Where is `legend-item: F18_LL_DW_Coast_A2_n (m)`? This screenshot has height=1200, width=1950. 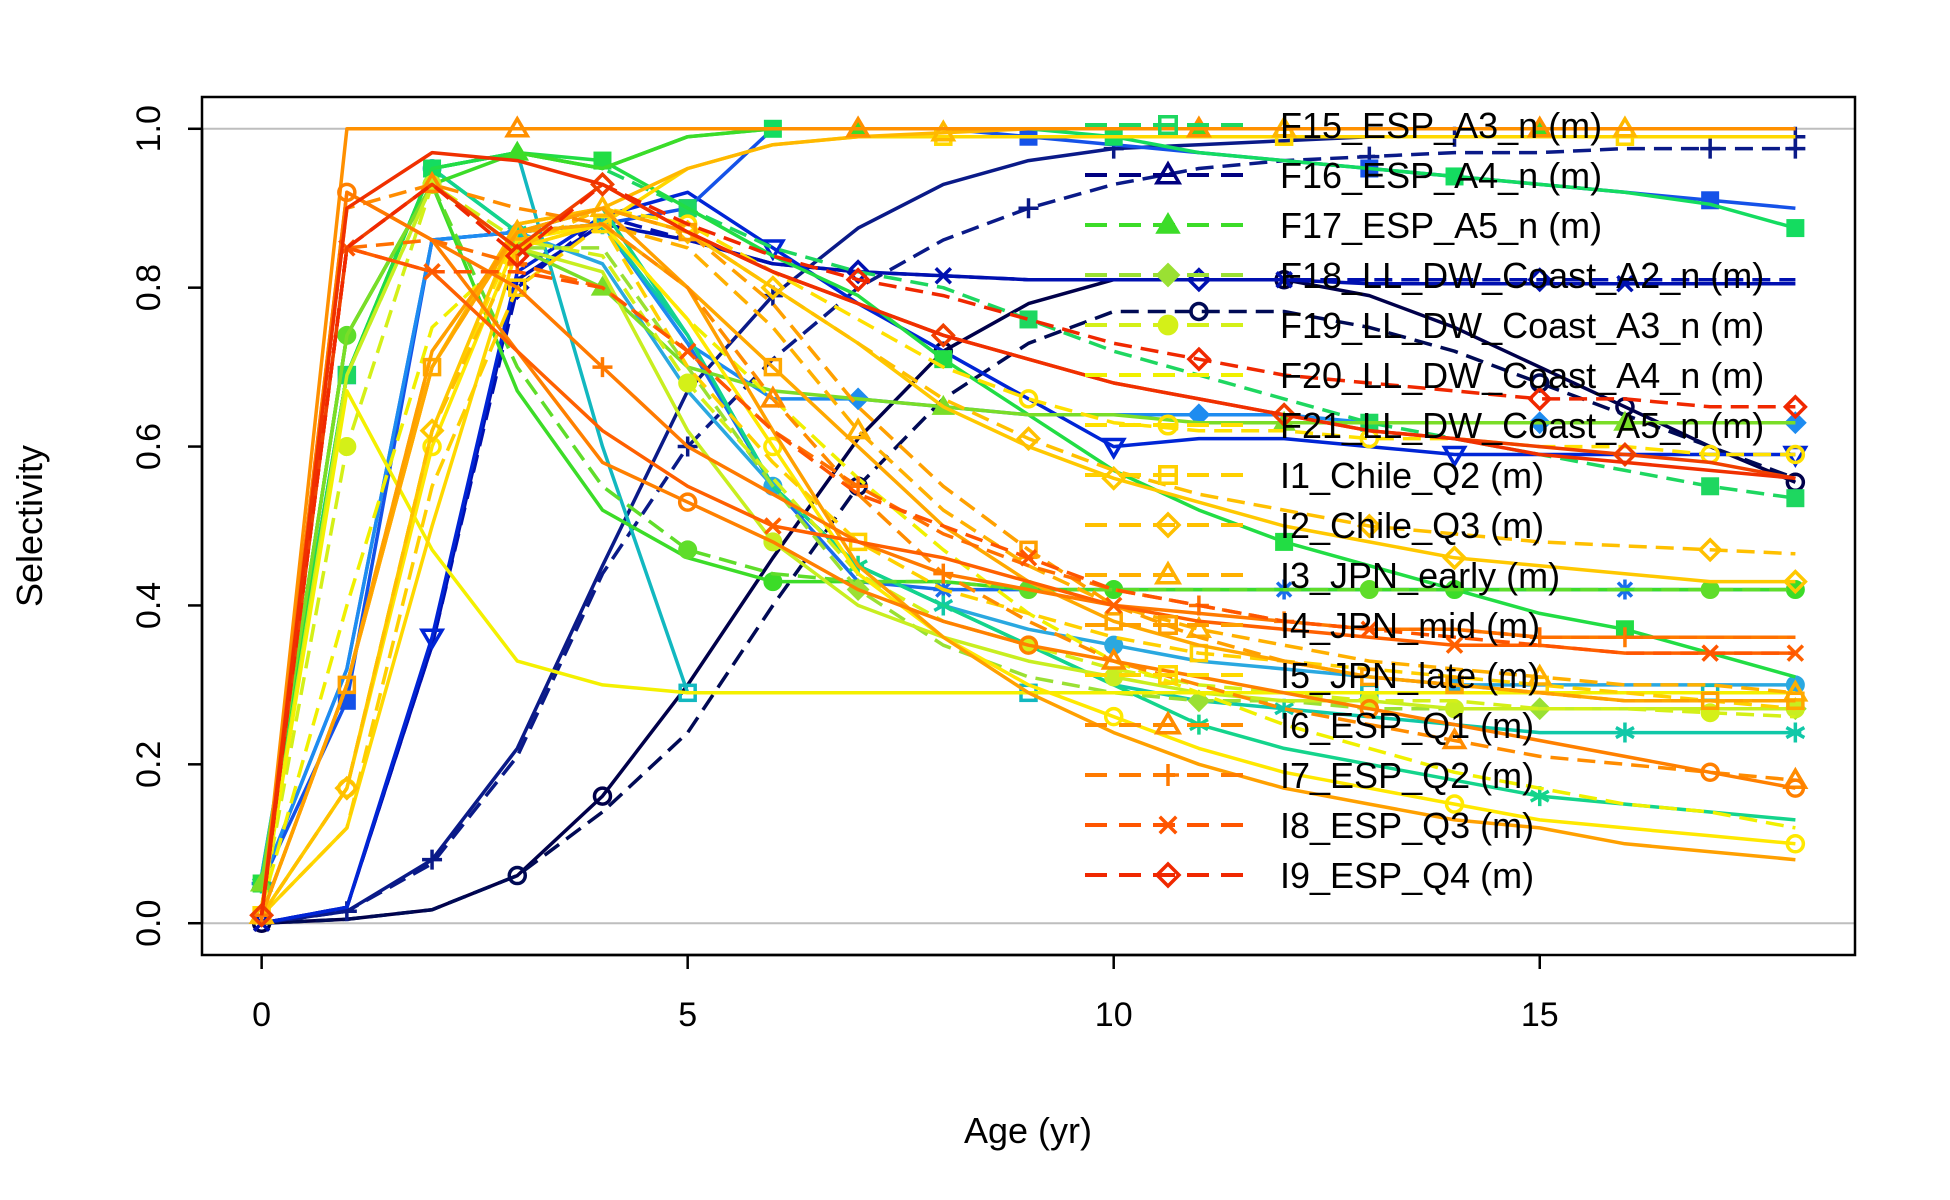
legend-item: F18_LL_DW_Coast_A2_n (m) is located at coordinates (1424, 275).